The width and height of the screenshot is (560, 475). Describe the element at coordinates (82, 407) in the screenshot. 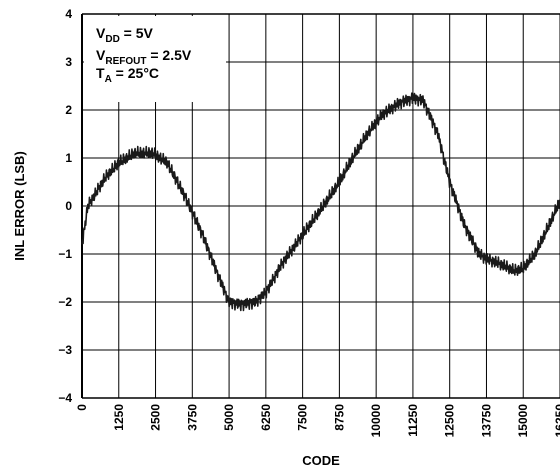

I see `x-tick-label: 0` at that location.